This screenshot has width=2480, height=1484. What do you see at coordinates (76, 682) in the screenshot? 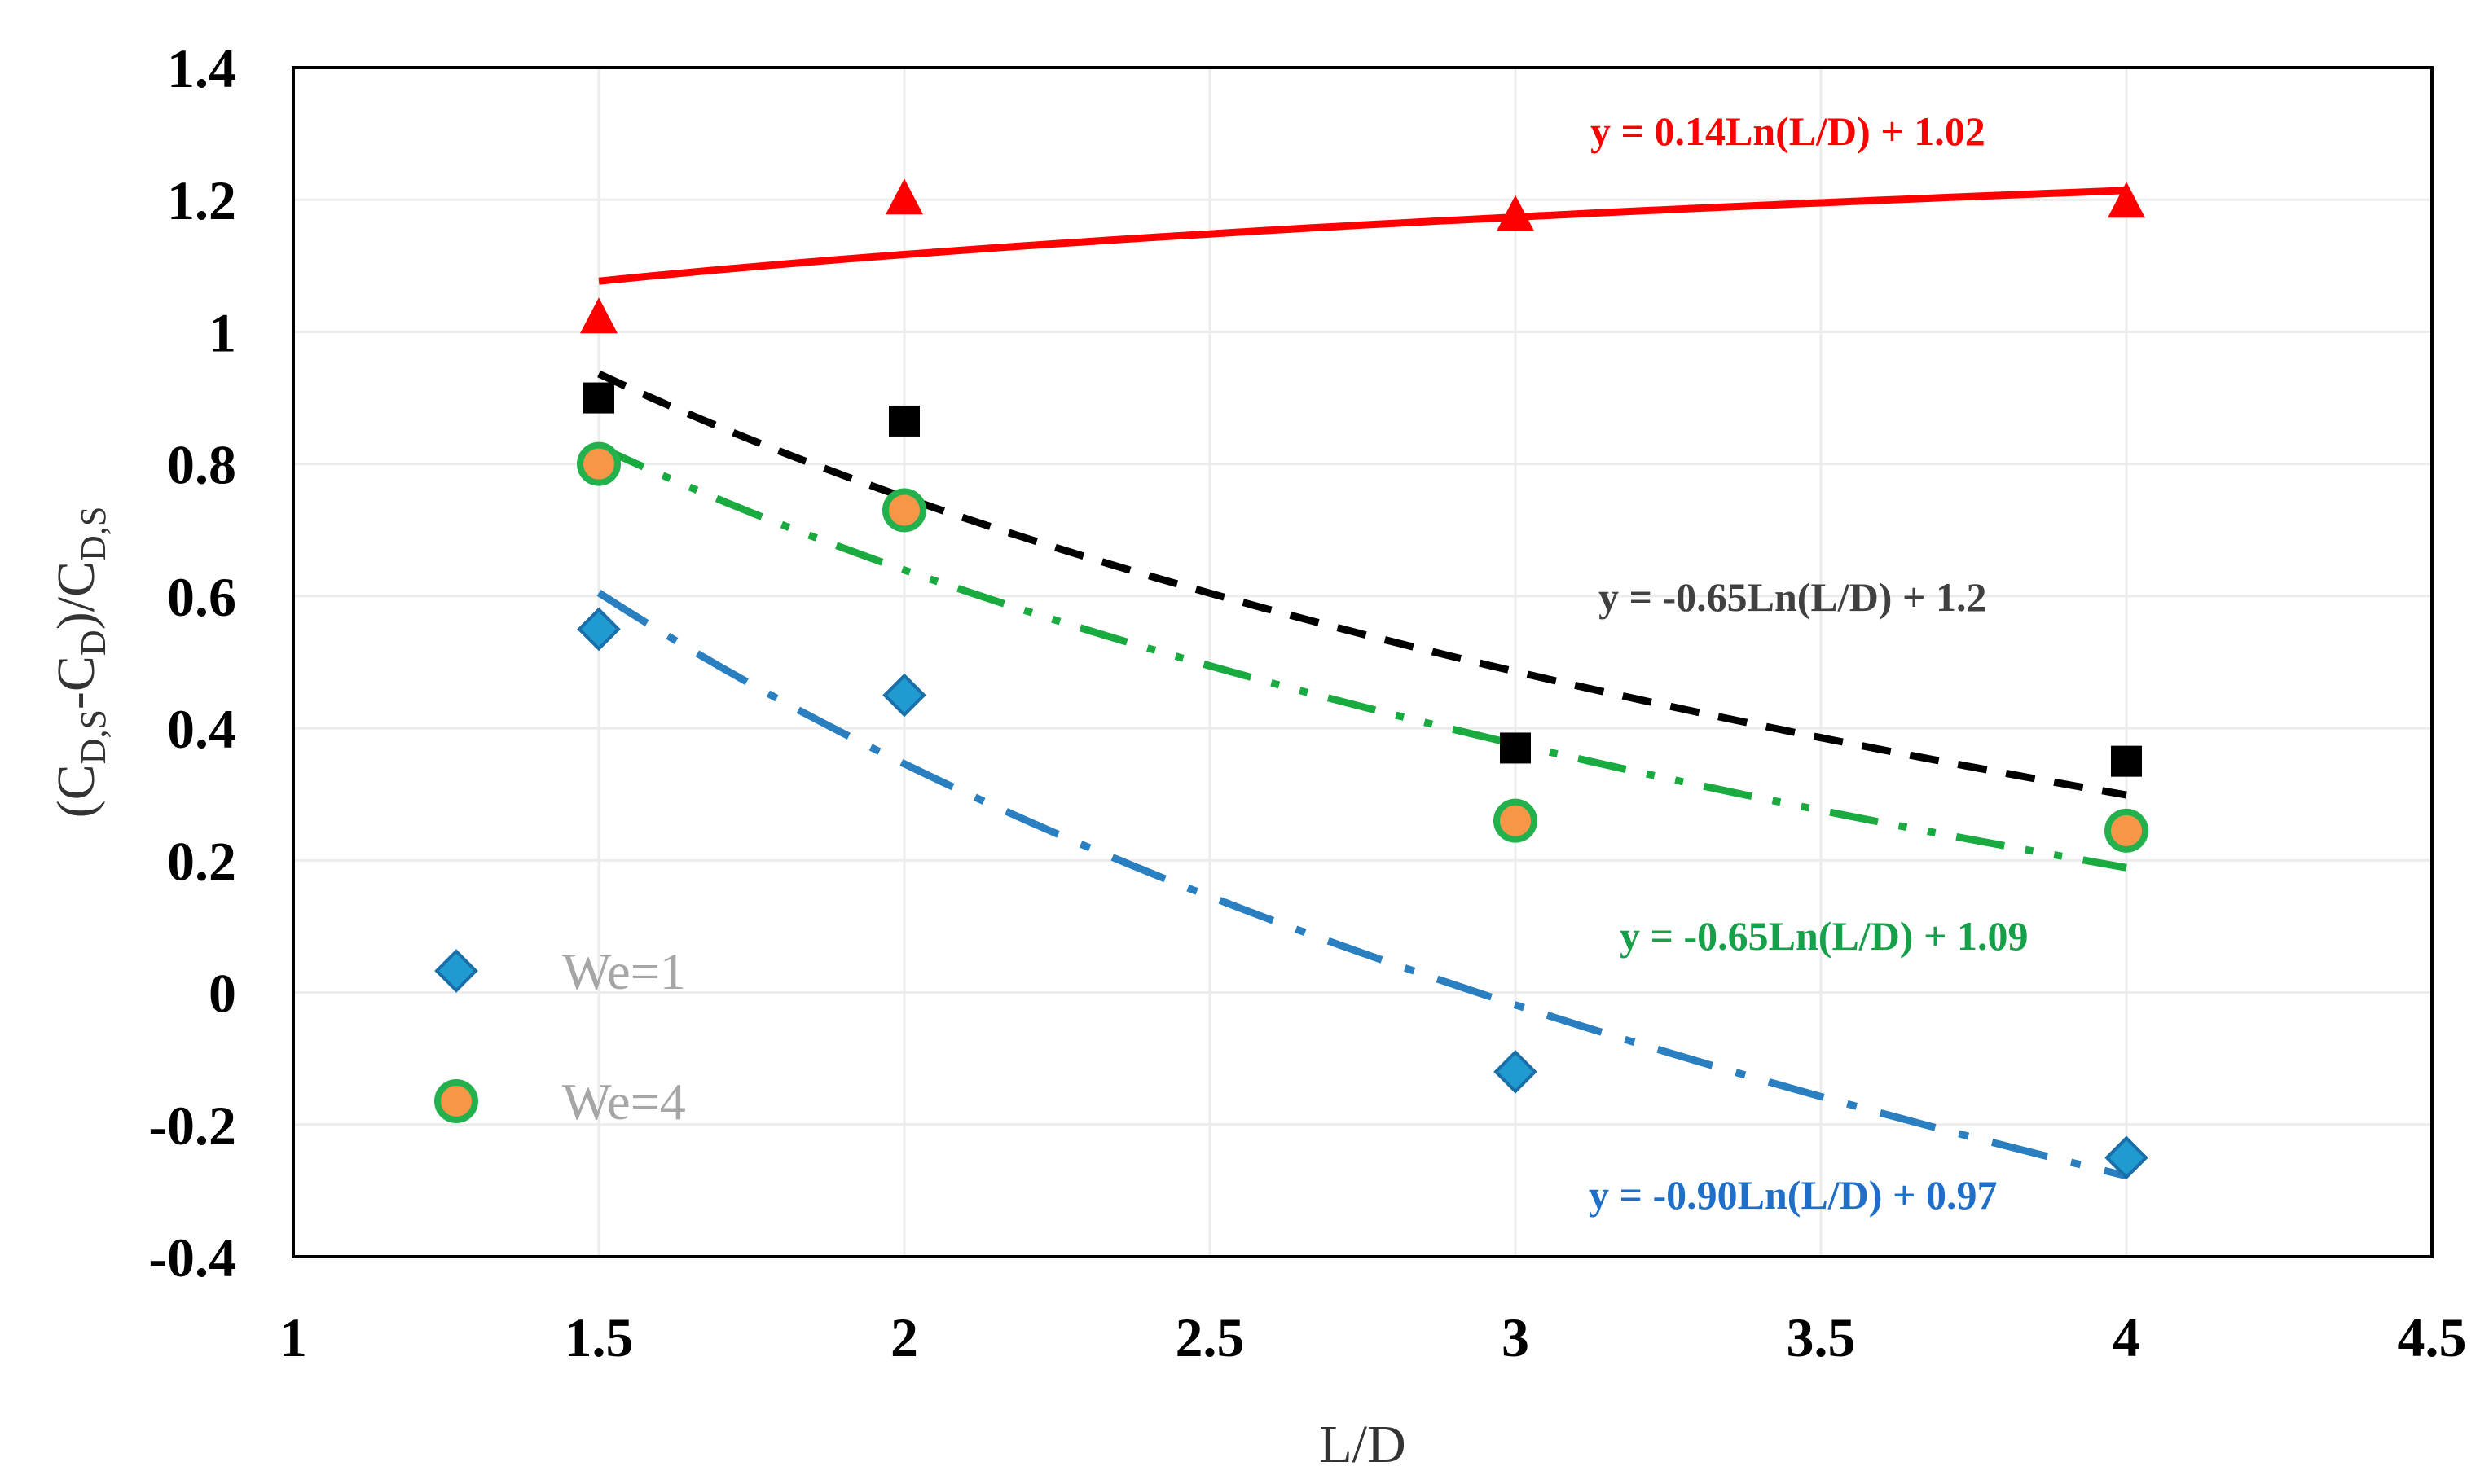
I see `y-axis-title-part: -C` at bounding box center [76, 682].